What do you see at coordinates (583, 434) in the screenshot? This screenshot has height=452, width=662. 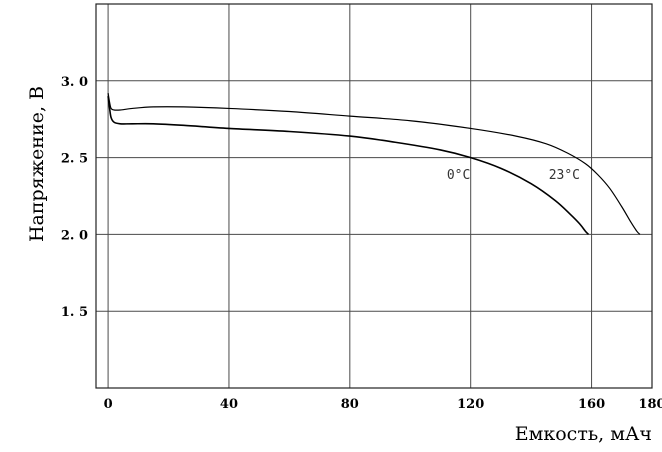 I see `x-axis-title: Емкость, мАч` at bounding box center [583, 434].